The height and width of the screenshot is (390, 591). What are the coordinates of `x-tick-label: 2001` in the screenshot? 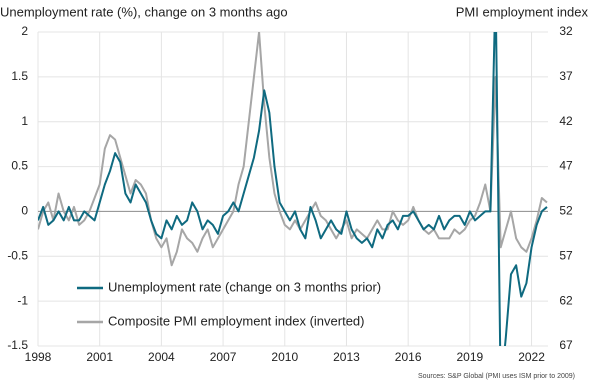 It's located at (99, 357).